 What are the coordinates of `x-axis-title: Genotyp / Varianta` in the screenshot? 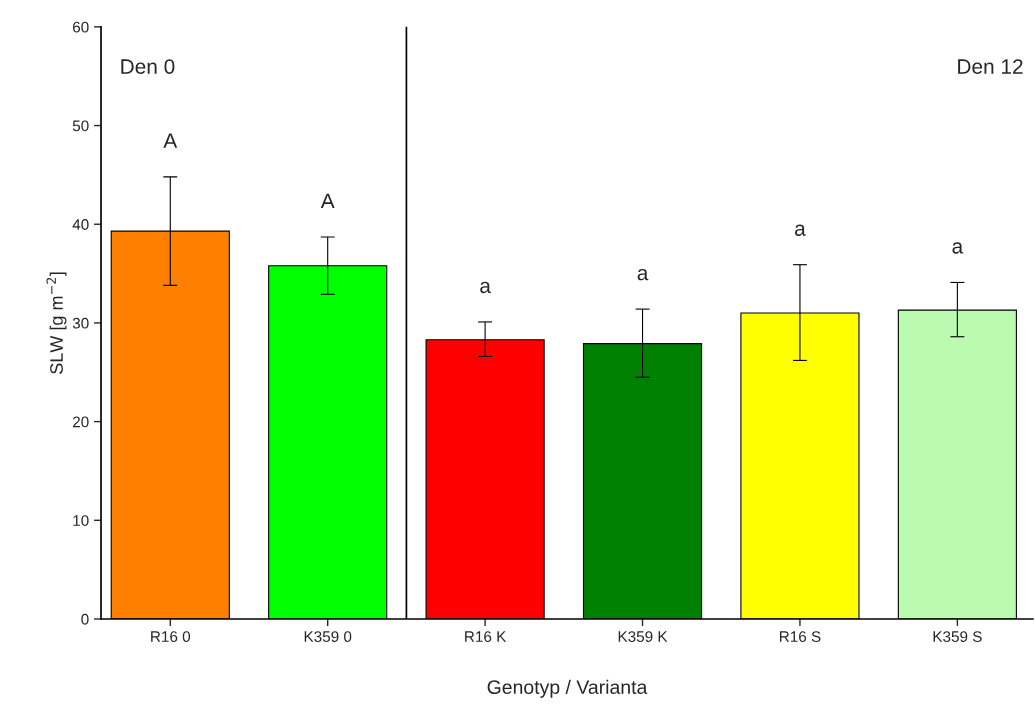 It's located at (567, 688).